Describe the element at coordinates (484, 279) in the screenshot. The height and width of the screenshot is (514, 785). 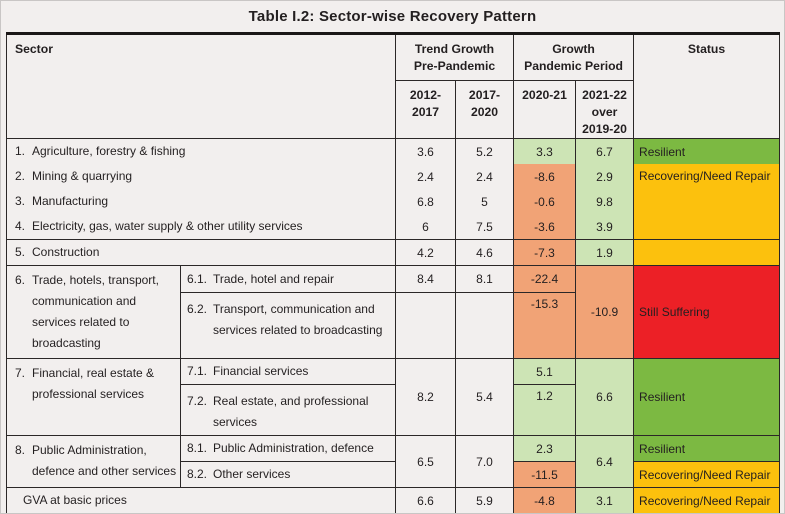
I see `row6-1-val-2017: 8.1` at that location.